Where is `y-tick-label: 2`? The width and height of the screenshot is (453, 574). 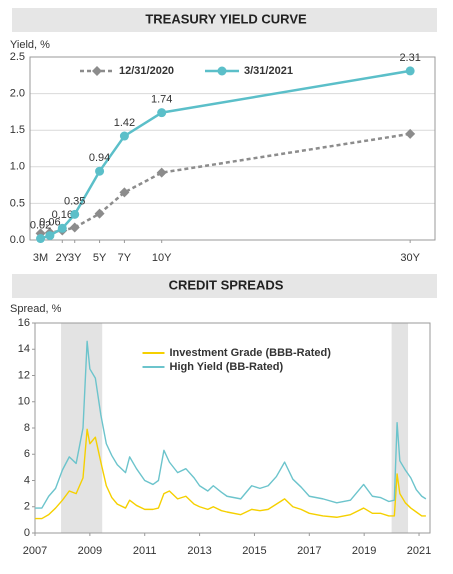
y-tick-label: 2 is located at coordinates (27, 507).